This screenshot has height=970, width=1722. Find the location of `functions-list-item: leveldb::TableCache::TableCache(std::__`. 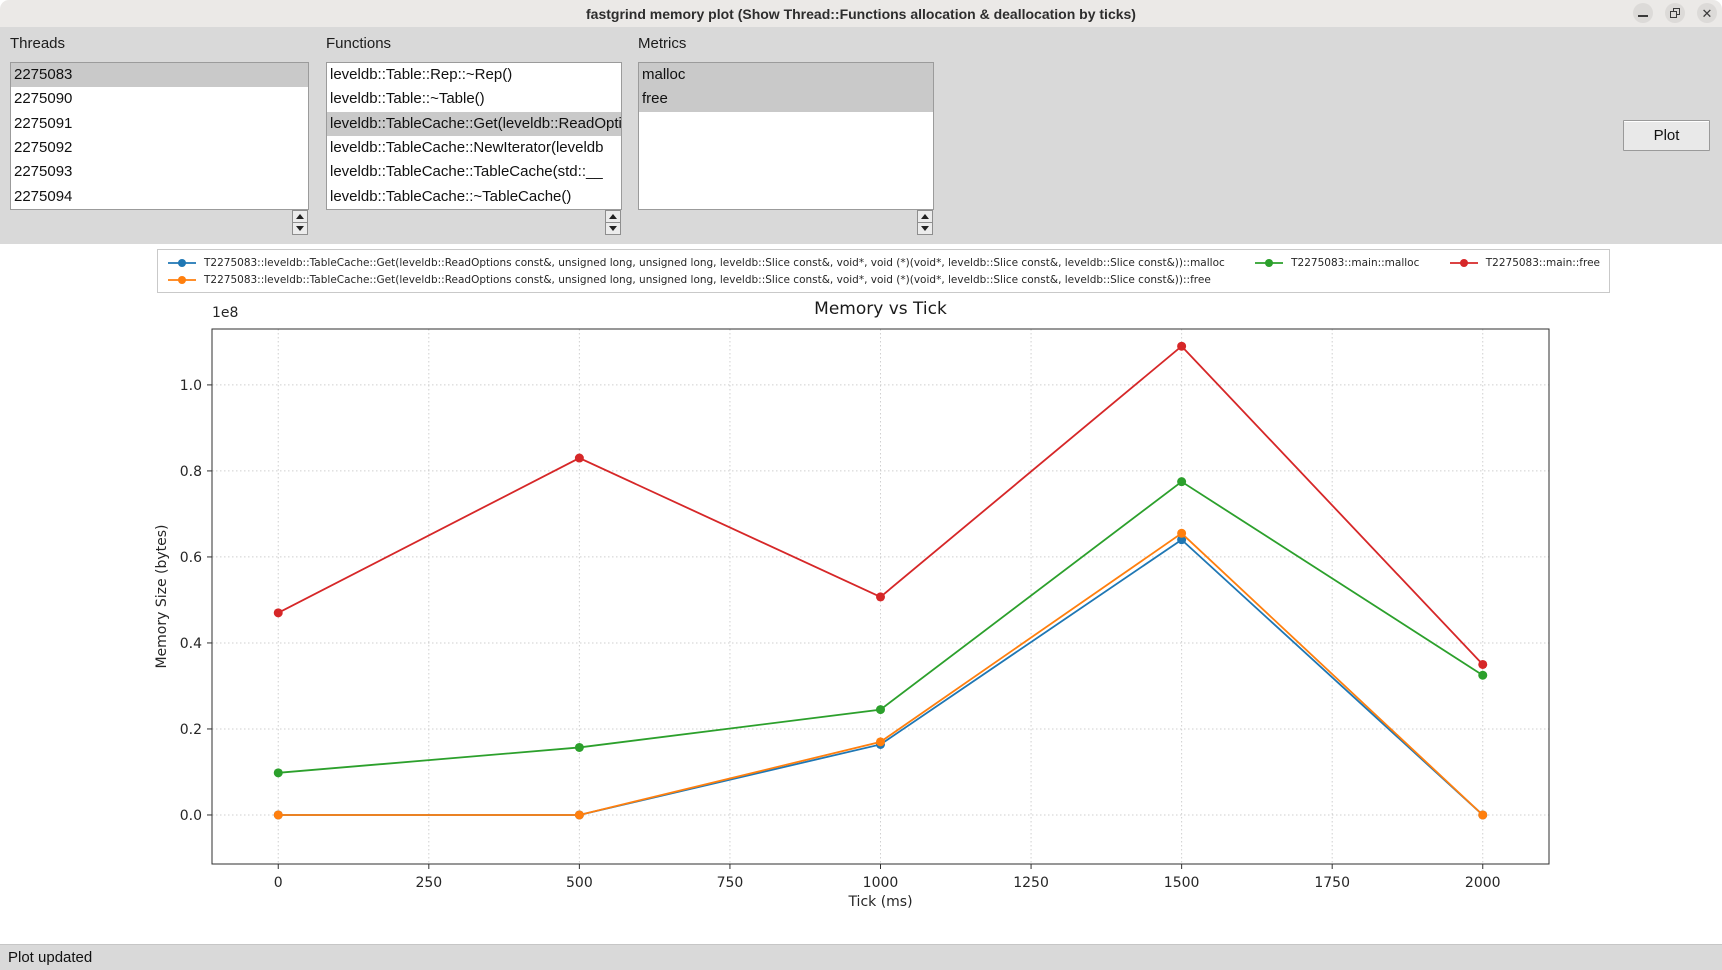

functions-list-item: leveldb::TableCache::TableCache(std::__ is located at coordinates (466, 172).